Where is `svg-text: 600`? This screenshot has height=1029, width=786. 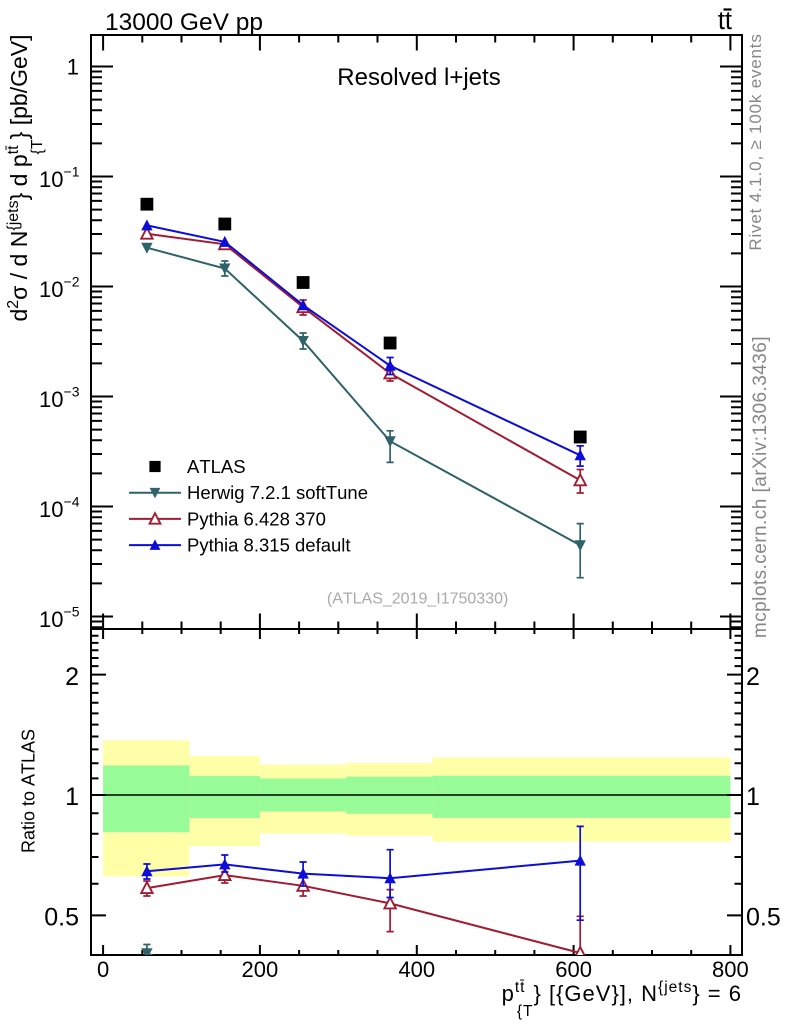 svg-text: 600 is located at coordinates (573, 969).